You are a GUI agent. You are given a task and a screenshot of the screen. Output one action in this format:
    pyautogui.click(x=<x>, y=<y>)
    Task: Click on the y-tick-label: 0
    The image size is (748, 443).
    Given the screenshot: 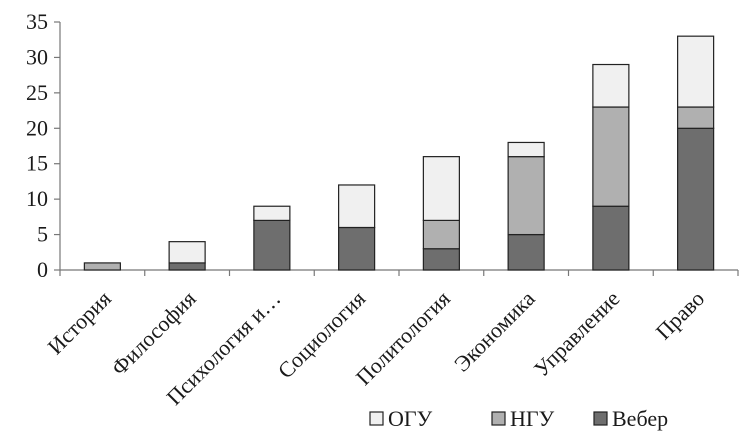 What is the action you would take?
    pyautogui.click(x=42, y=269)
    